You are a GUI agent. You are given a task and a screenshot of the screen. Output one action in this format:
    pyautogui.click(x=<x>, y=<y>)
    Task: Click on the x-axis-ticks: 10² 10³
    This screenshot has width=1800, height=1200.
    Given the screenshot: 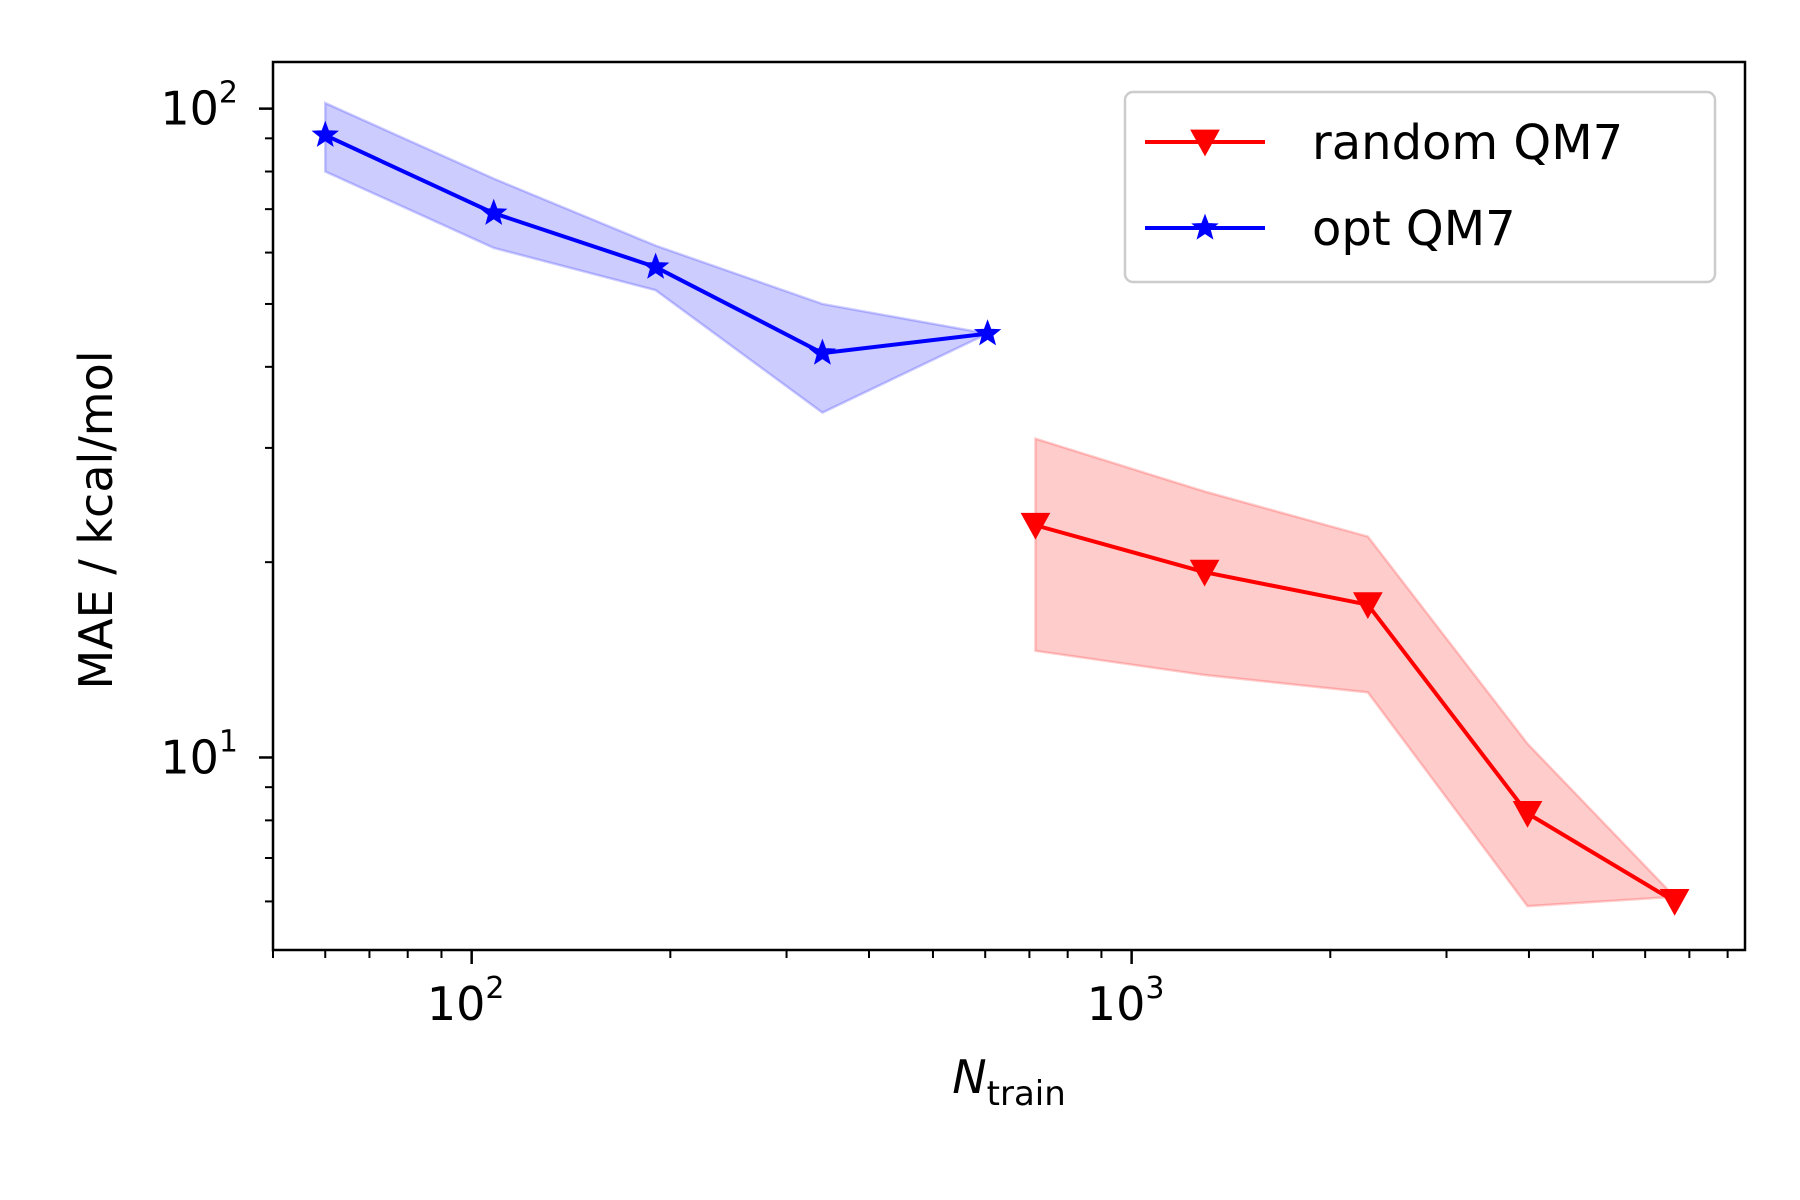 What is the action you would take?
    pyautogui.click(x=1000, y=990)
    